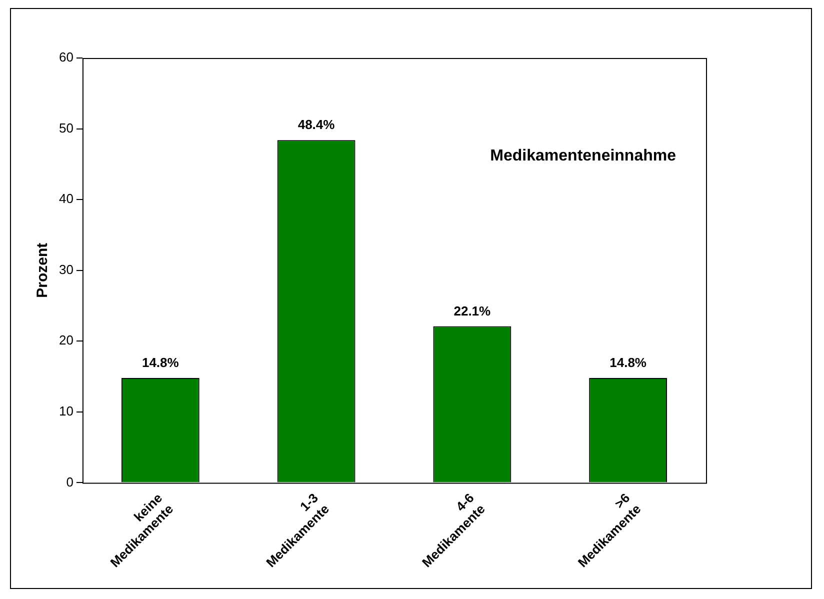 The height and width of the screenshot is (599, 824). I want to click on y-tick-label: 30, so click(66, 269).